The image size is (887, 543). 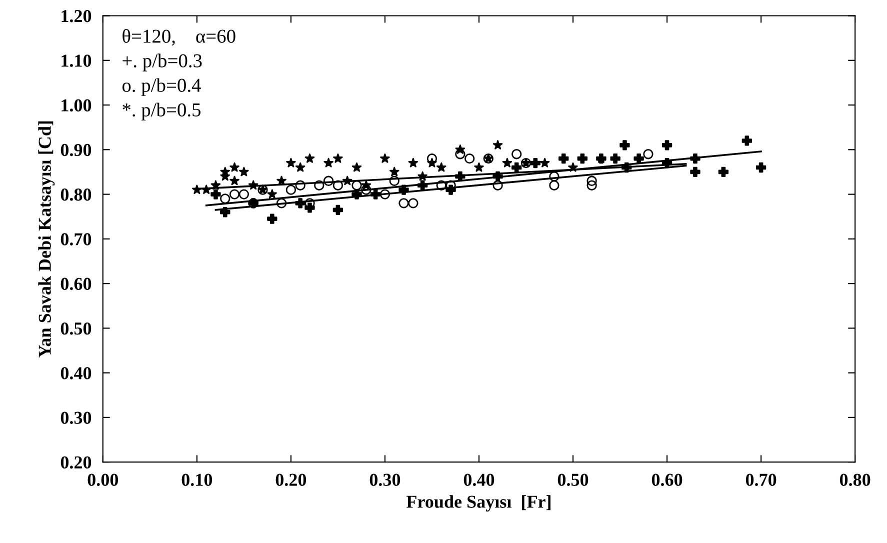 I want to click on y-tick-label: 0.70, so click(x=76, y=239).